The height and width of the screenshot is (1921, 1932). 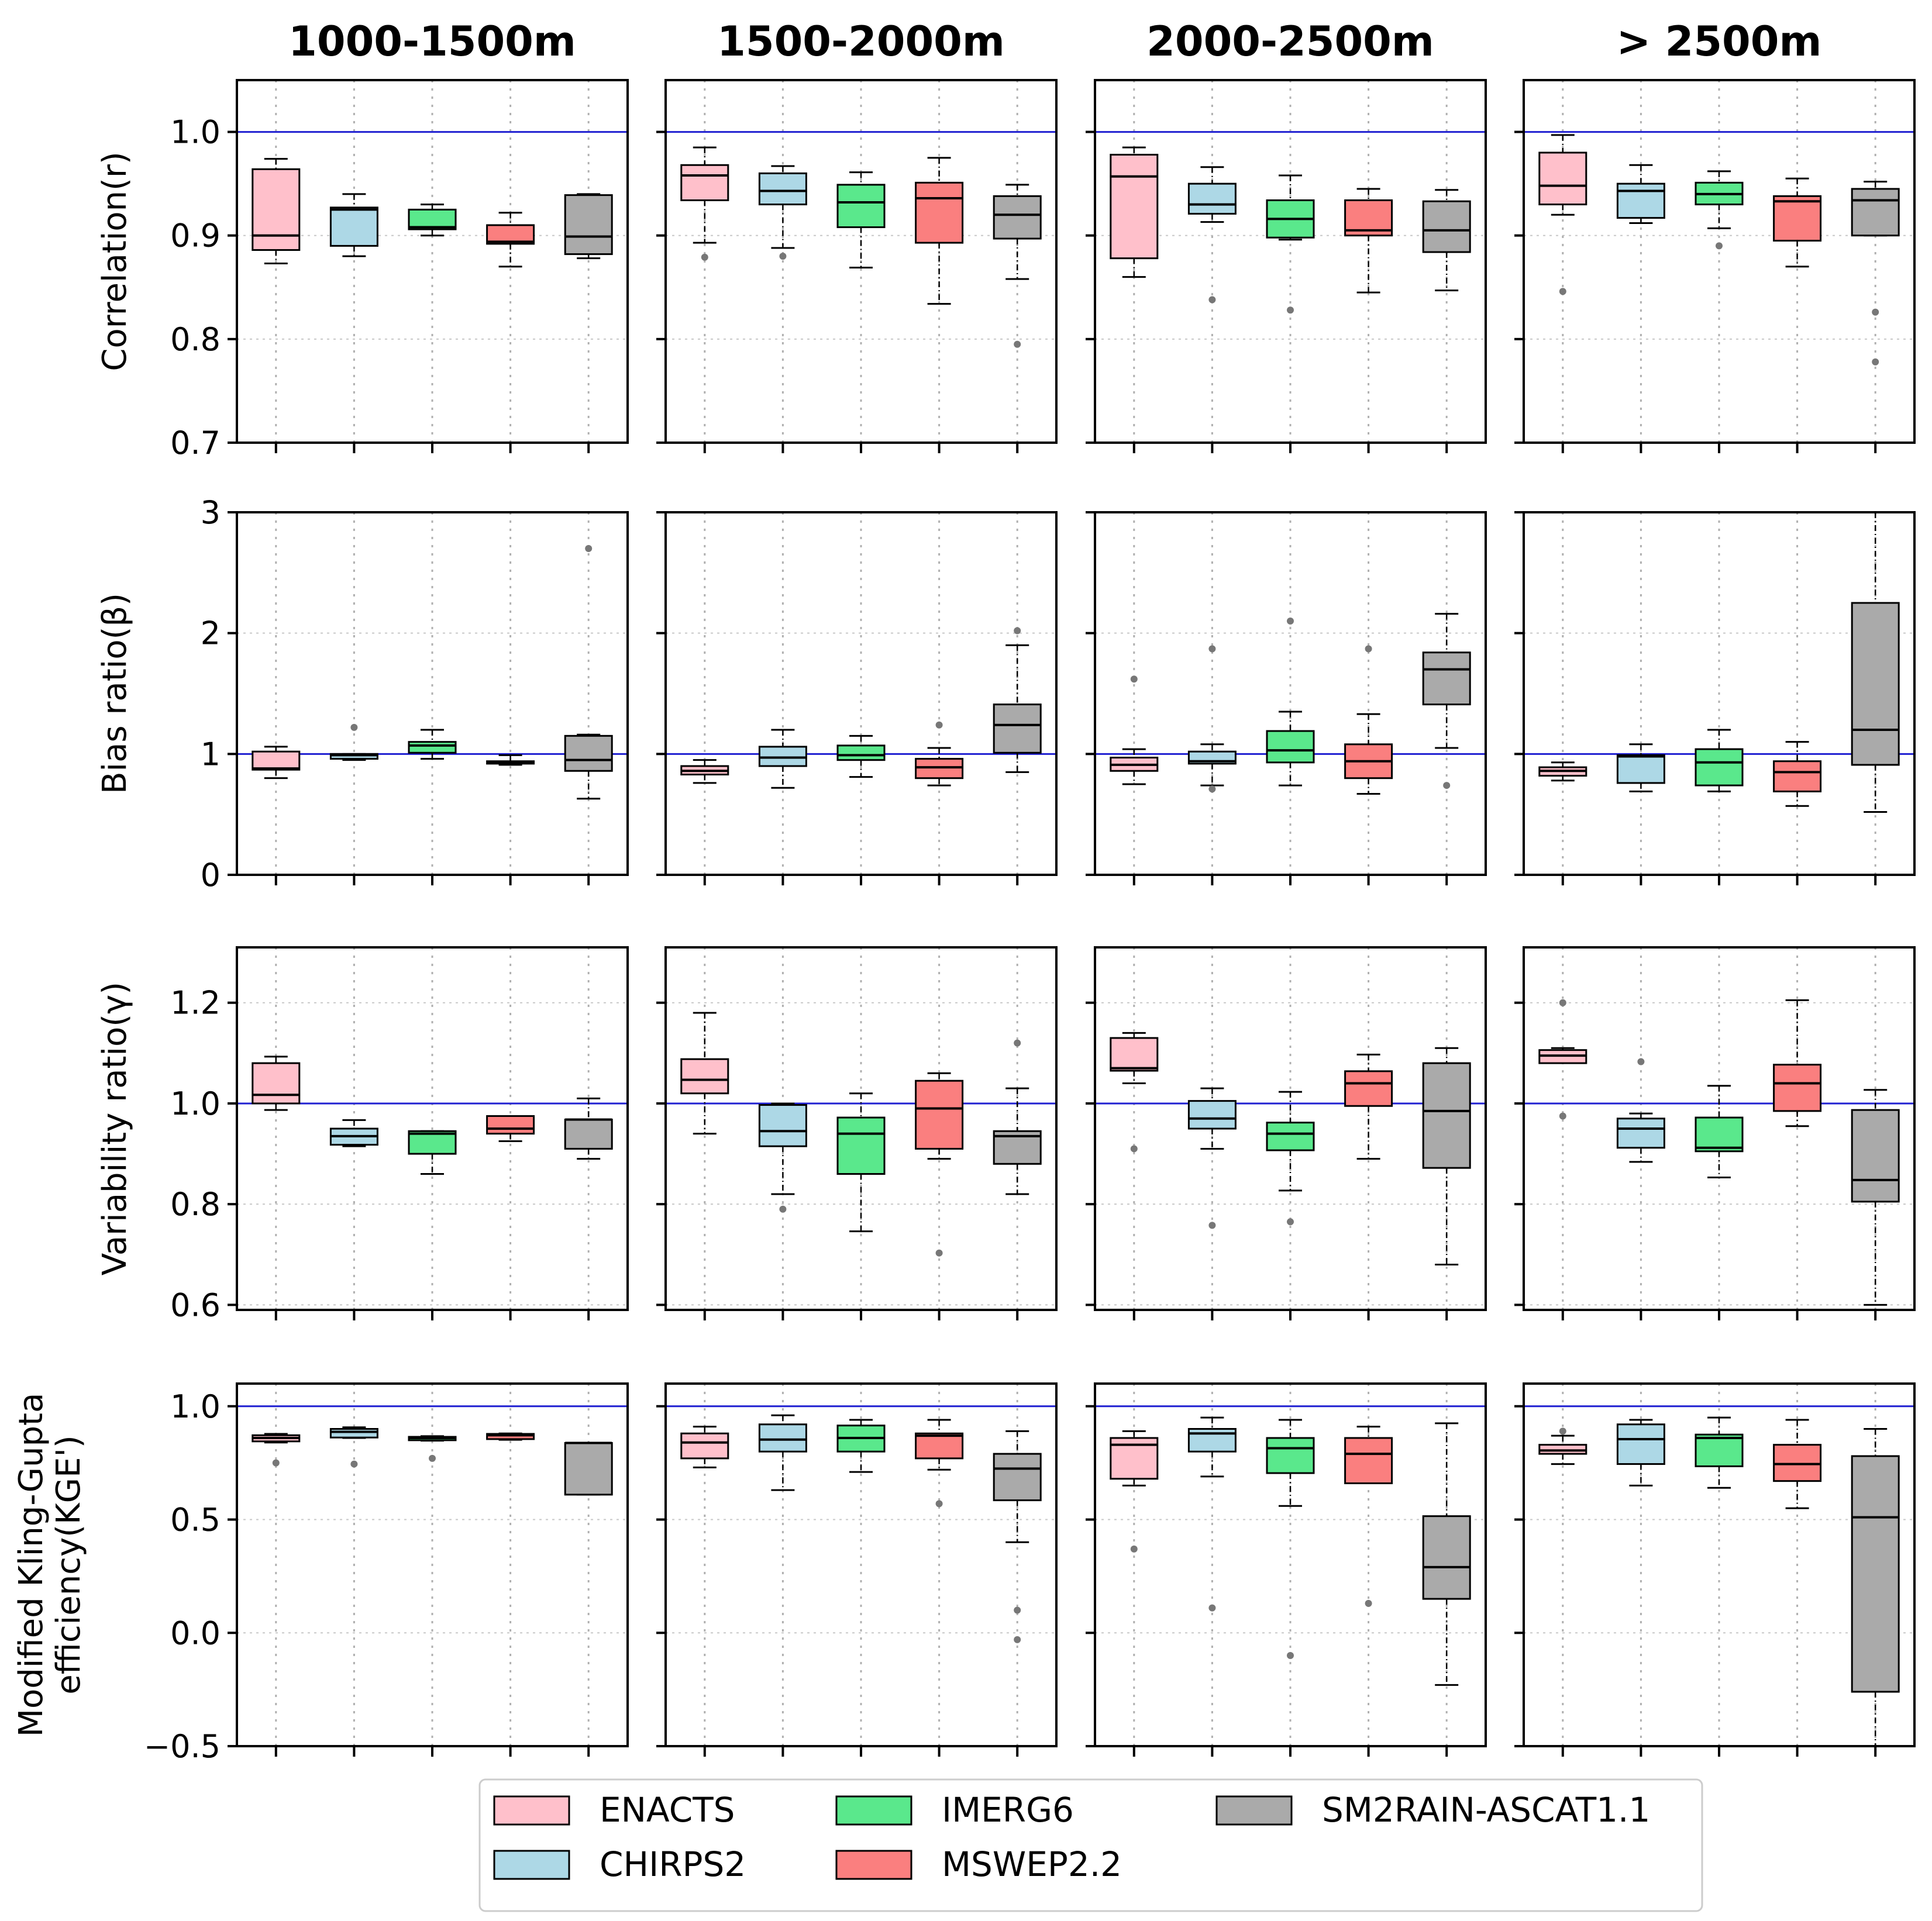 I want to click on y-tick-label: 1.2, so click(x=195, y=1003).